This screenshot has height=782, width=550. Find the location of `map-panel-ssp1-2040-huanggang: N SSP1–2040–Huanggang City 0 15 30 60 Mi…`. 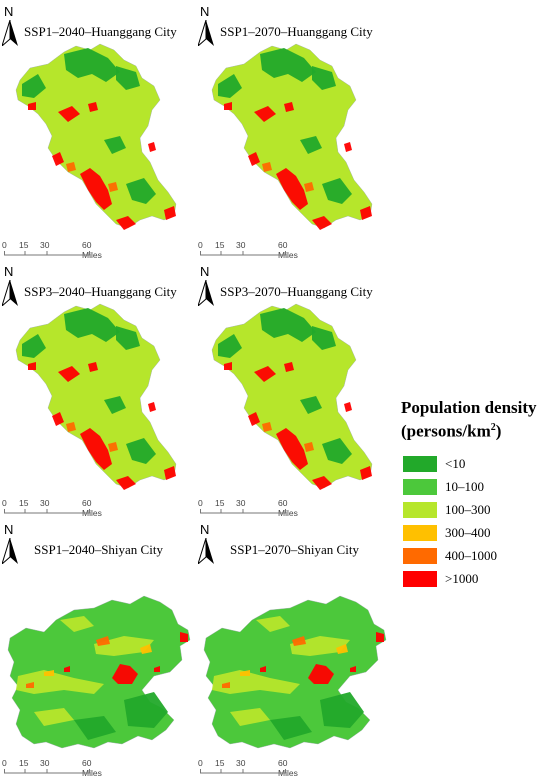

map-panel-ssp1-2040-huanggang: N SSP1–2040–Huanggang City 0 15 30 60 Mi… is located at coordinates (102, 132).